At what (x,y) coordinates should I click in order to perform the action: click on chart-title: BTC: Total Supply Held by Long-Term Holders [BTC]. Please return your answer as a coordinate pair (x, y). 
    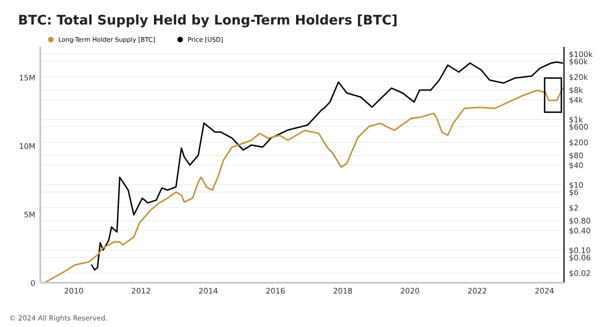
    Looking at the image, I should click on (207, 21).